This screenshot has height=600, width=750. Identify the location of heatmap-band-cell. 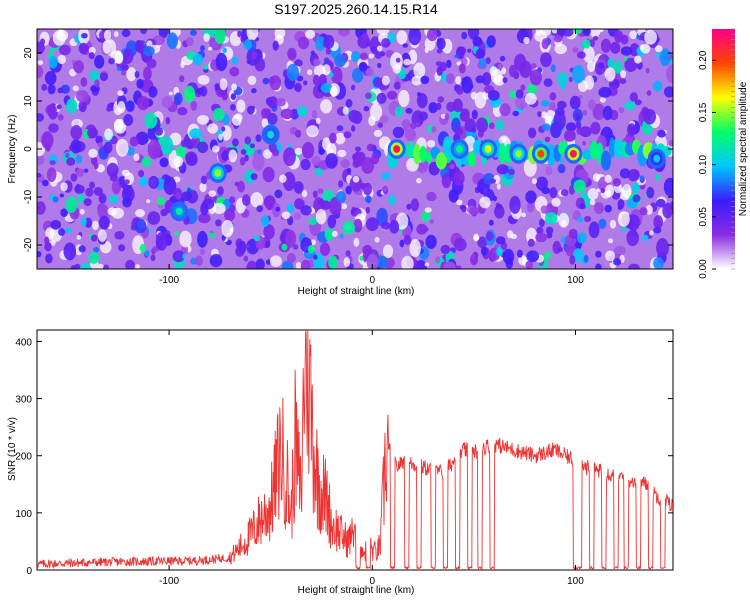
(423, 154).